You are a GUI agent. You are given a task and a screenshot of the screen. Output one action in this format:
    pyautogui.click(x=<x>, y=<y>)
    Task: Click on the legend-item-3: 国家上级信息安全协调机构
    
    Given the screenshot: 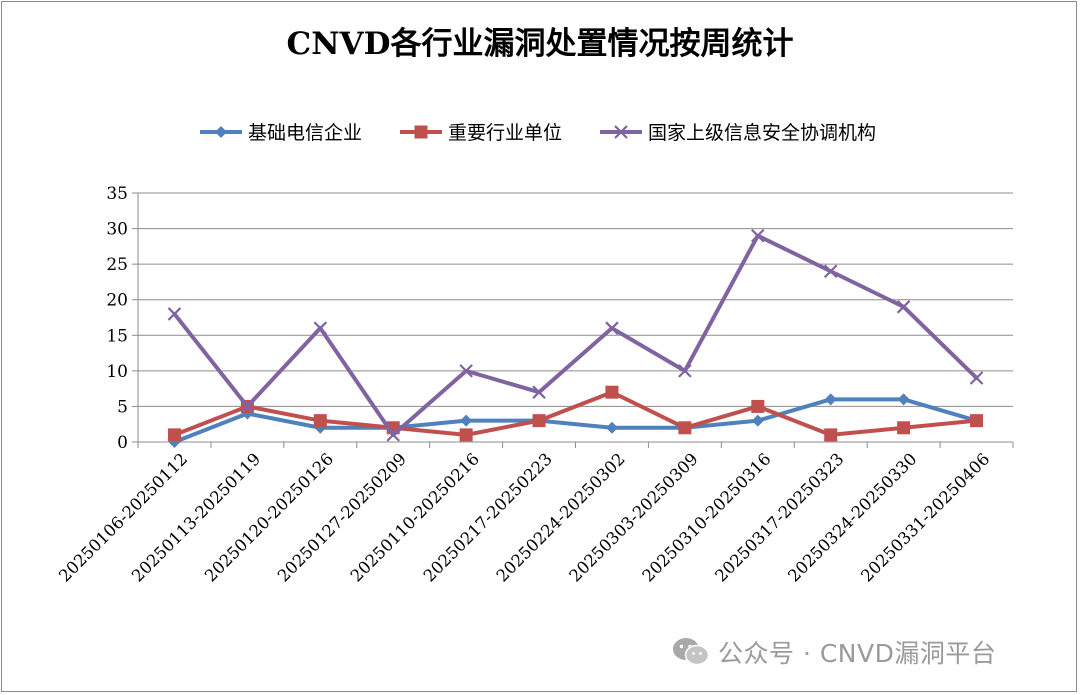 What is the action you would take?
    pyautogui.click(x=738, y=133)
    